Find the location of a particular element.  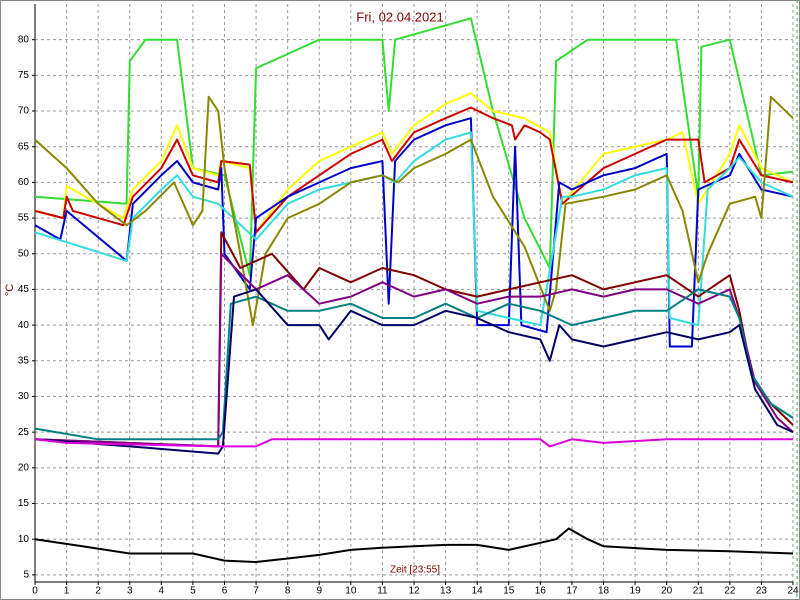

x-tick-label: 14 is located at coordinates (478, 591).